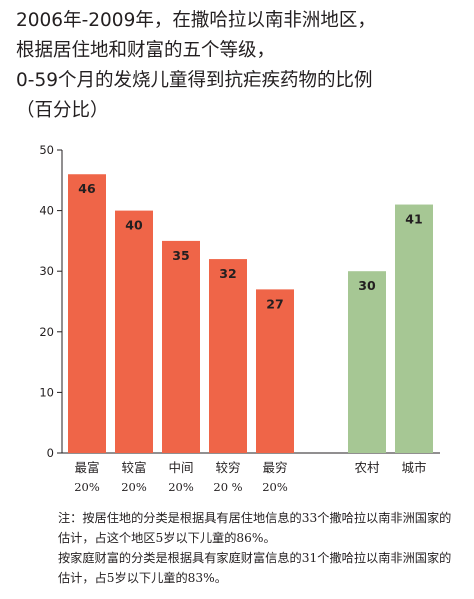  Describe the element at coordinates (46, 392) in the screenshot. I see `y-tick-label: 10` at that location.